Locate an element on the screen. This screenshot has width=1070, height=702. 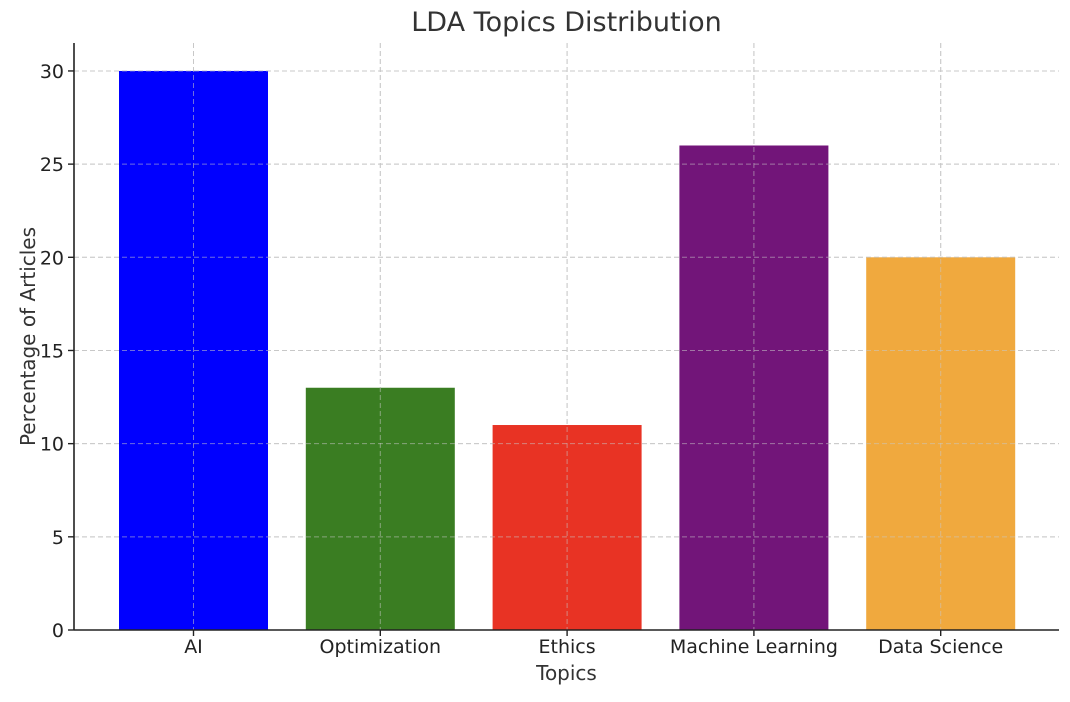
x-tick-label: Machine Learning is located at coordinates (754, 647).